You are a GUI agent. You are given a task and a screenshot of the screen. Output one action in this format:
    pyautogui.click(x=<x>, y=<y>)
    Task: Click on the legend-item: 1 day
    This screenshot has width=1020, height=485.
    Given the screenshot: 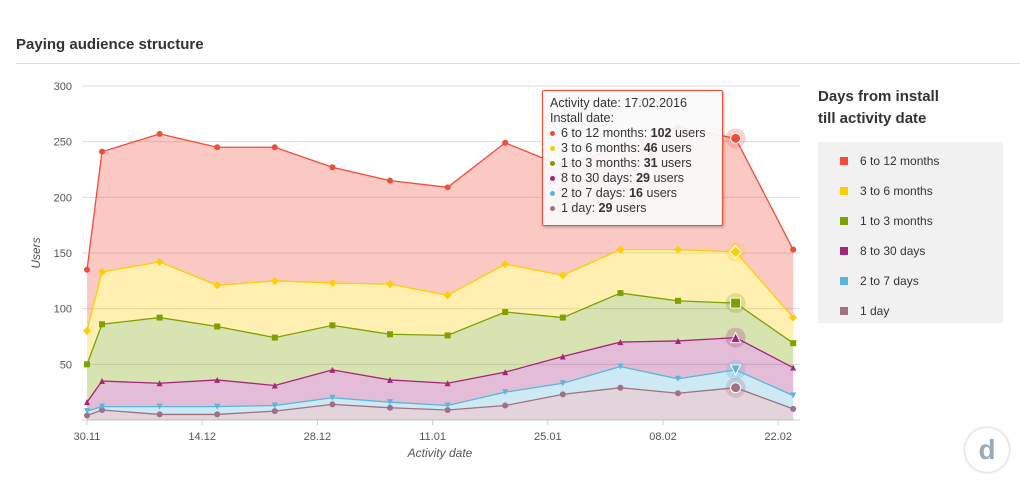 What is the action you would take?
    pyautogui.click(x=910, y=311)
    